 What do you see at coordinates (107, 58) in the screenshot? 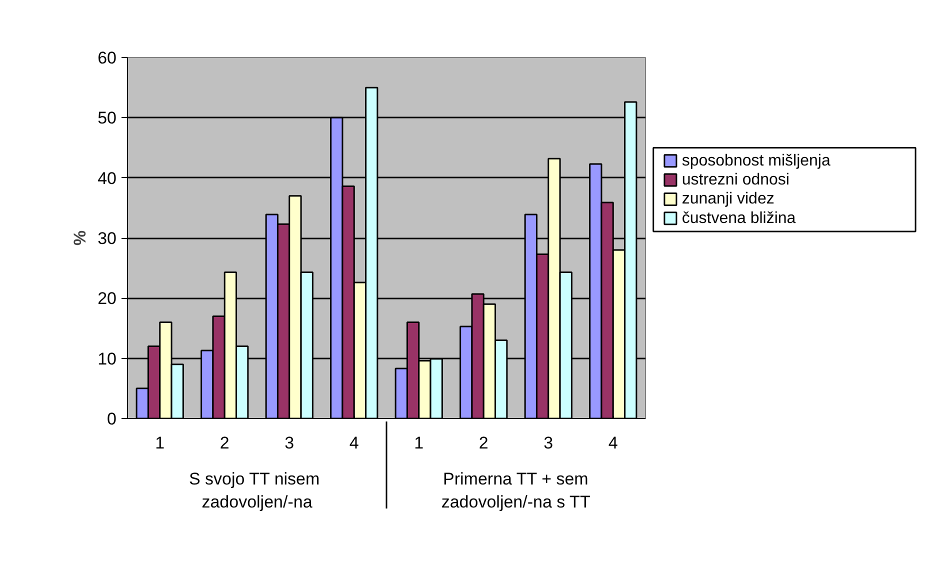
I see `y-tick-label: 60` at bounding box center [107, 58].